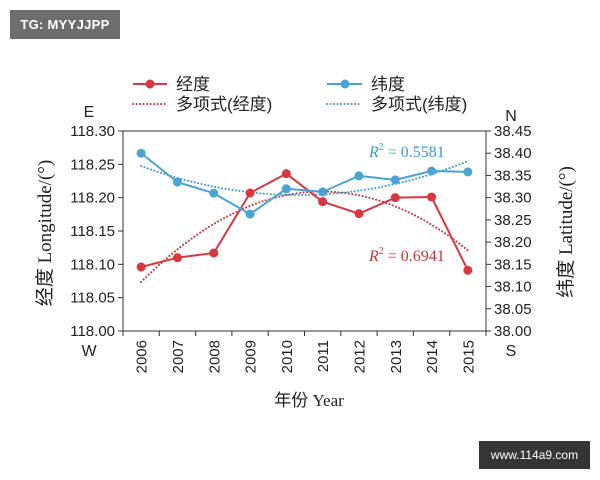 Image resolution: width=600 pixels, height=480 pixels. Describe the element at coordinates (513, 287) in the screenshot. I see `right-tick-label: 38.10` at that location.